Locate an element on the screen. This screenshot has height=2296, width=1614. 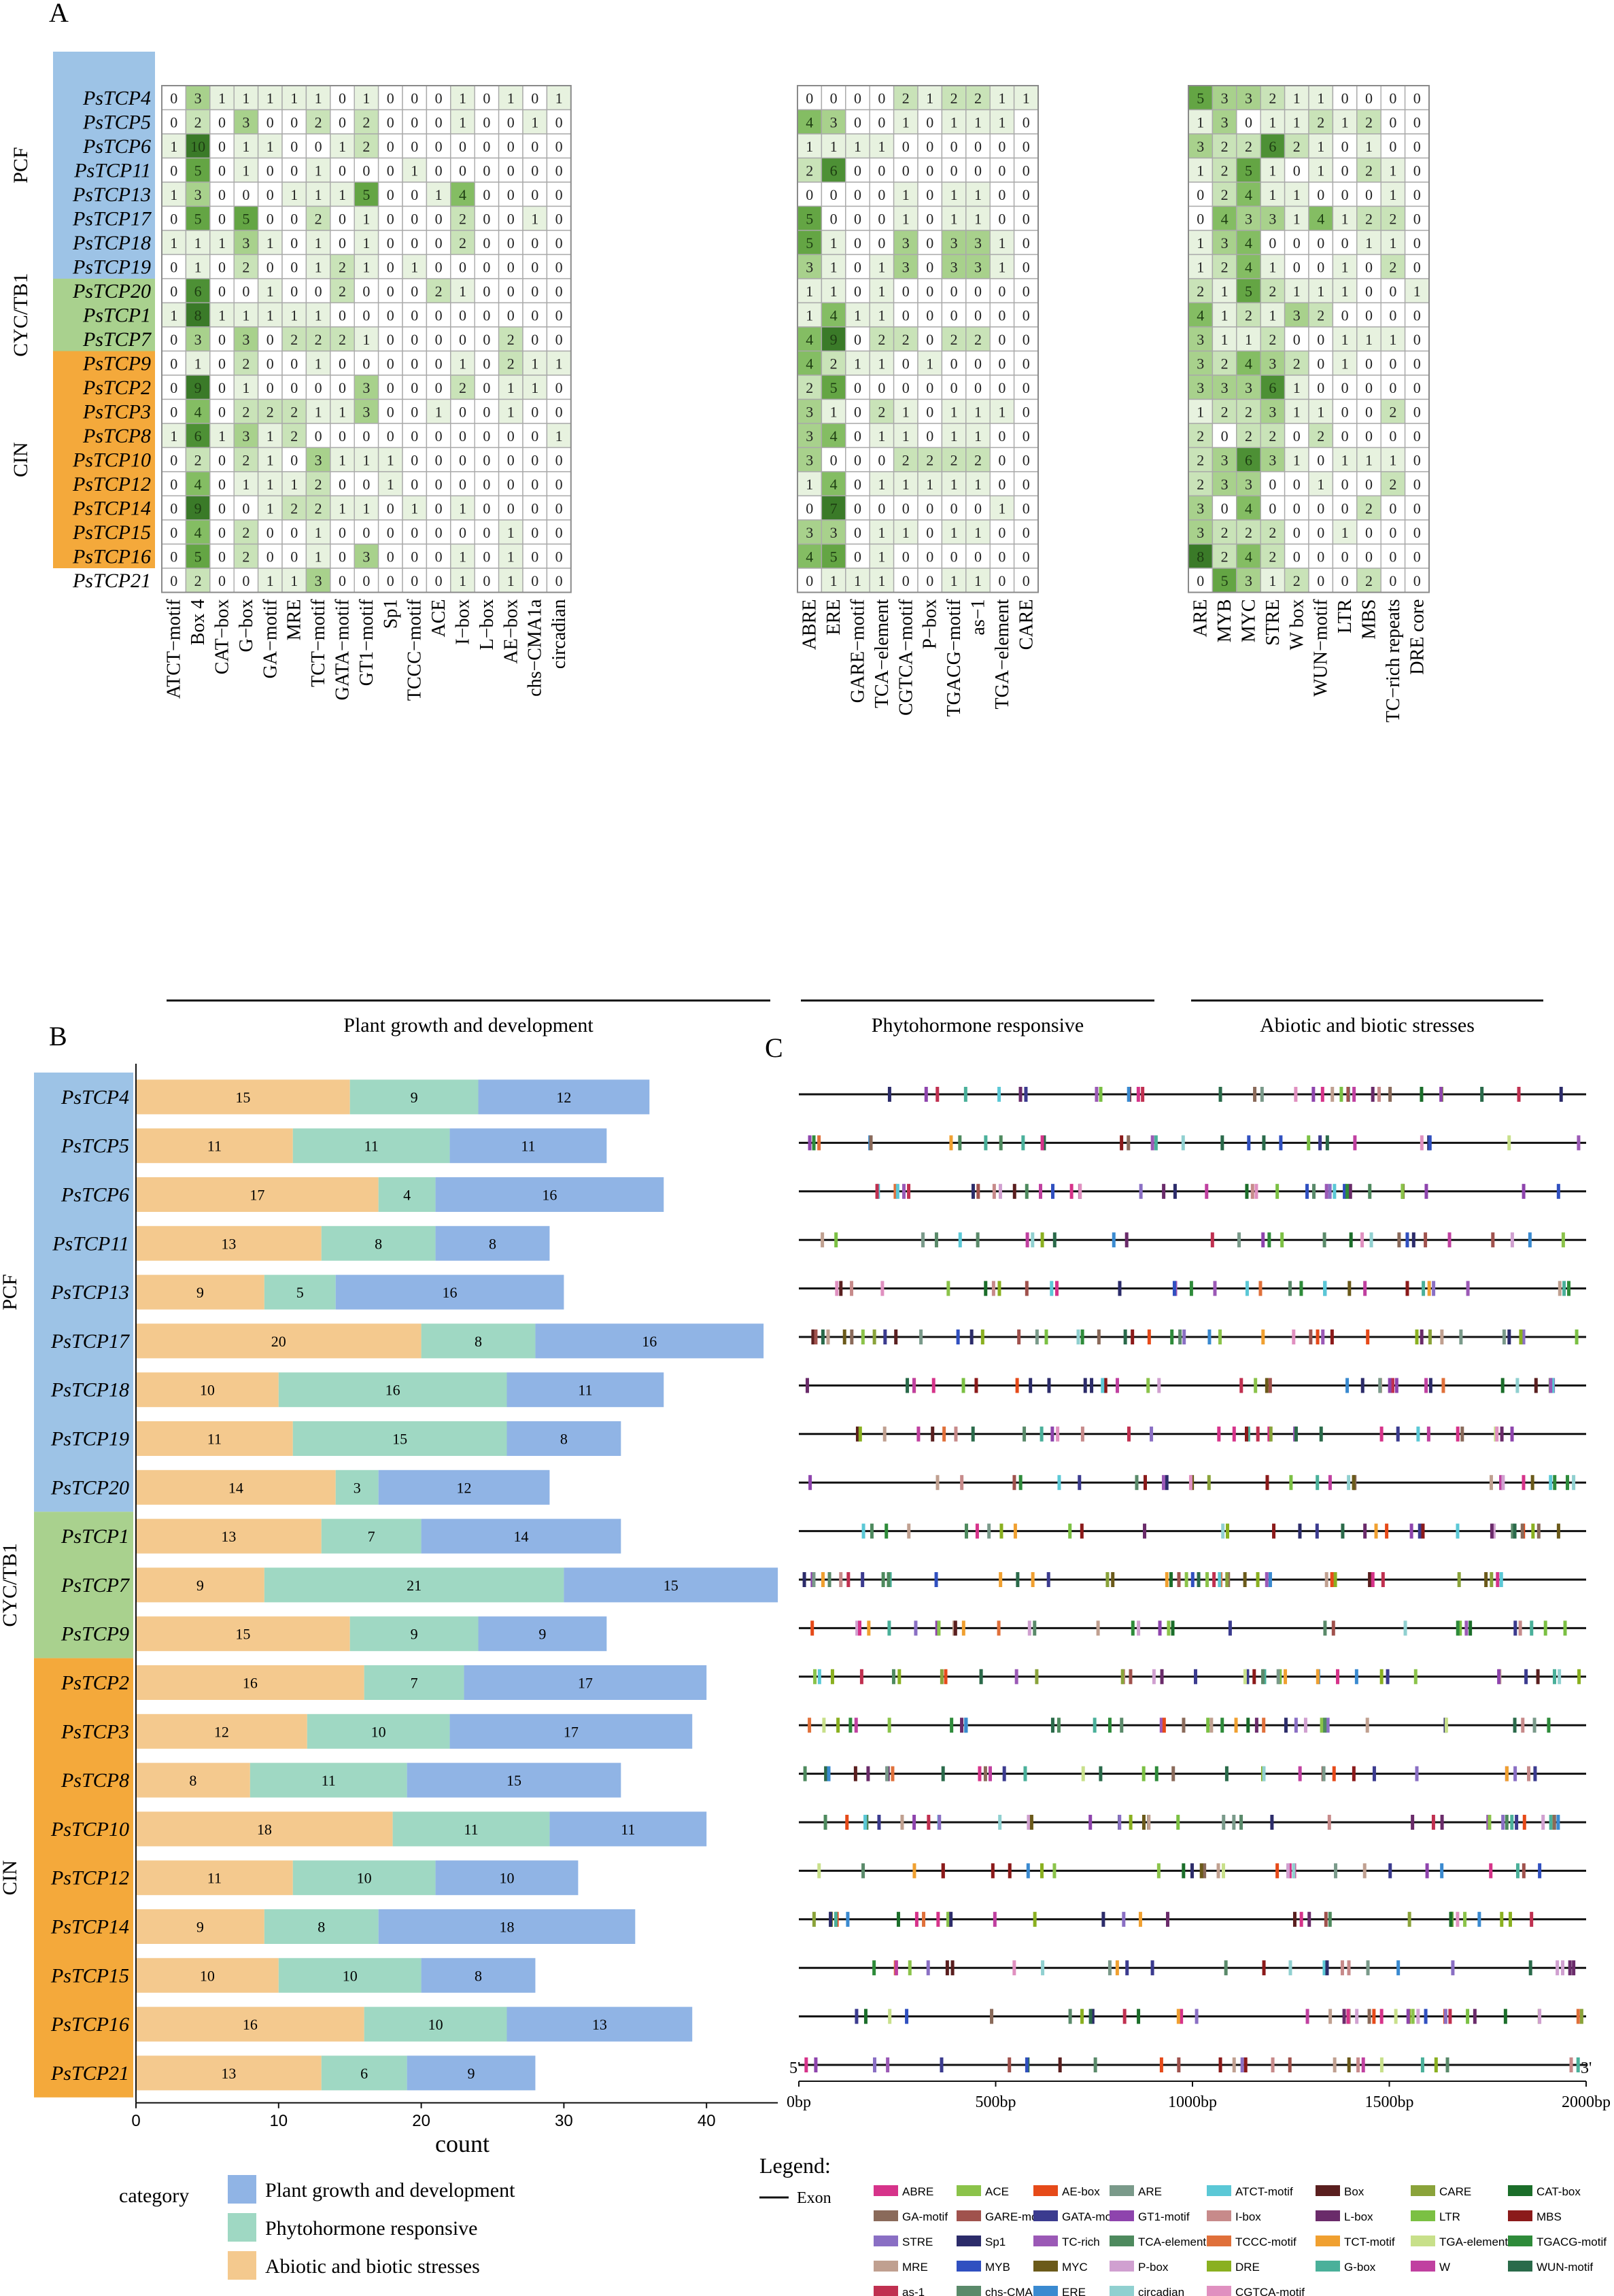
promoter-legend-label: Sp1 is located at coordinates (996, 2242).